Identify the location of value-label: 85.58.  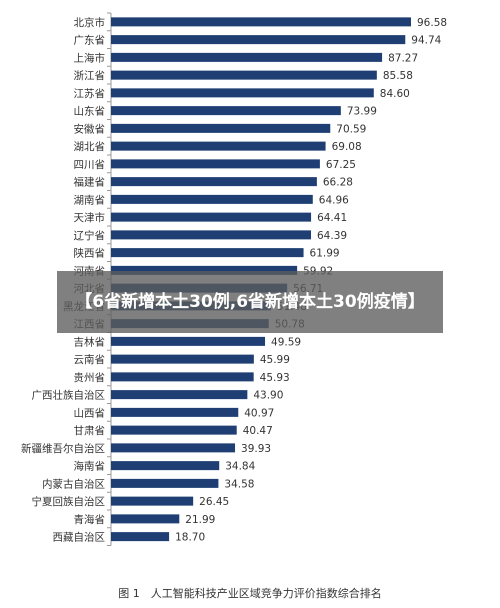
(398, 76).